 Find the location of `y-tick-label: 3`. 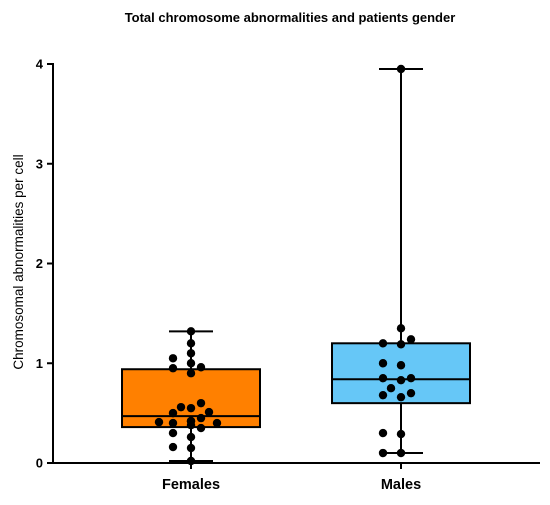

y-tick-label: 3 is located at coordinates (39, 163).